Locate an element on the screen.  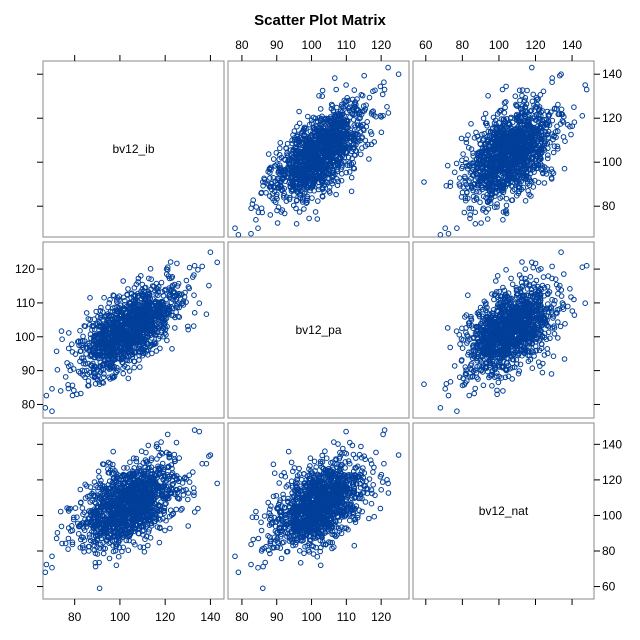
variable-label-bv12-pa: bv12_pa is located at coordinates (318, 330).